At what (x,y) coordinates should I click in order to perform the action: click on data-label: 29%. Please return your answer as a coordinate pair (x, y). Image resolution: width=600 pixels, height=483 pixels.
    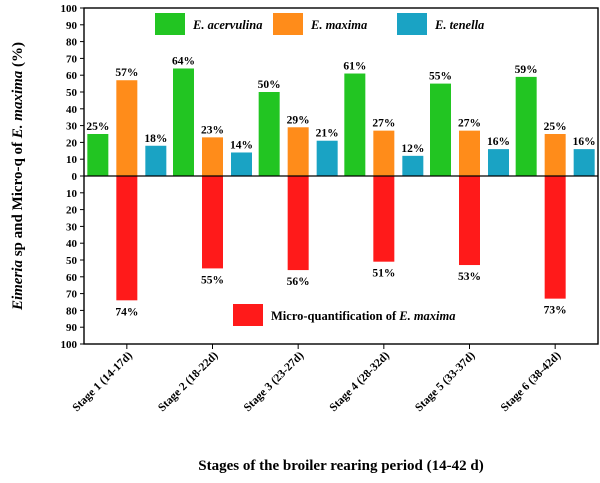
    Looking at the image, I should click on (298, 120).